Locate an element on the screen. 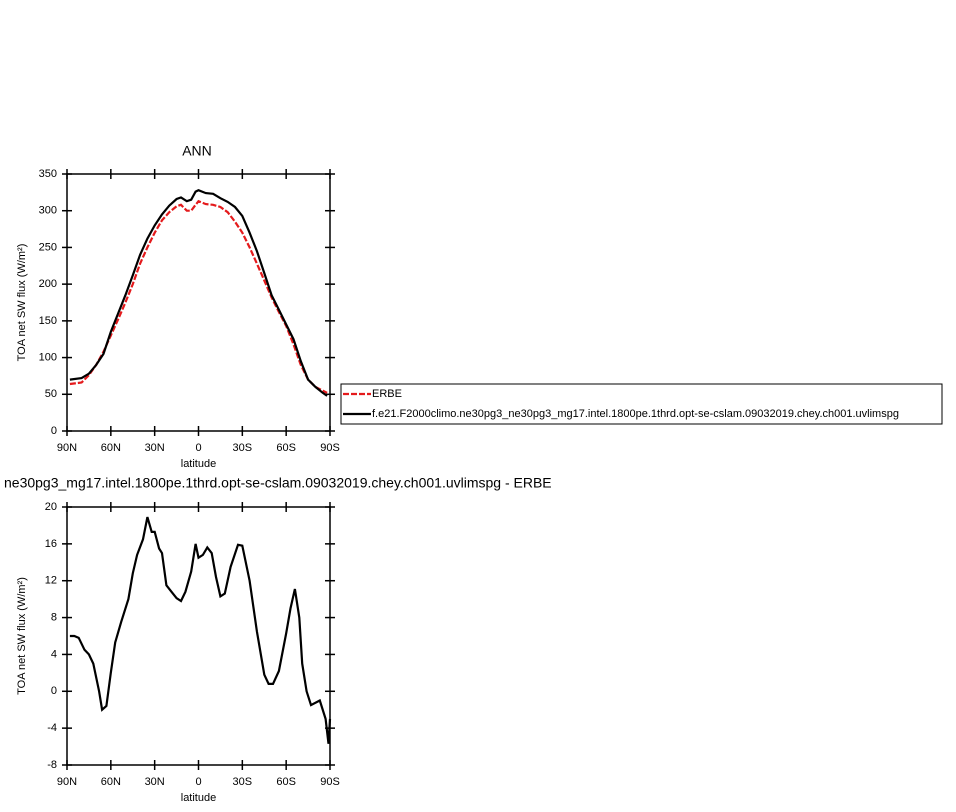  y-tick-label: 300 is located at coordinates (48, 211).